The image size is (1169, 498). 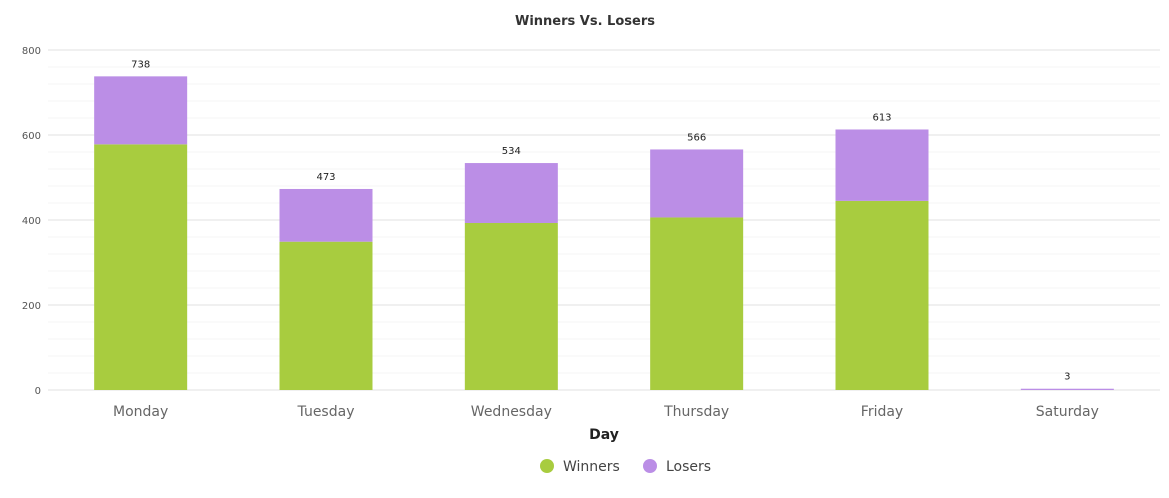 What do you see at coordinates (140, 64) in the screenshot?
I see `total-label-monday: 738` at bounding box center [140, 64].